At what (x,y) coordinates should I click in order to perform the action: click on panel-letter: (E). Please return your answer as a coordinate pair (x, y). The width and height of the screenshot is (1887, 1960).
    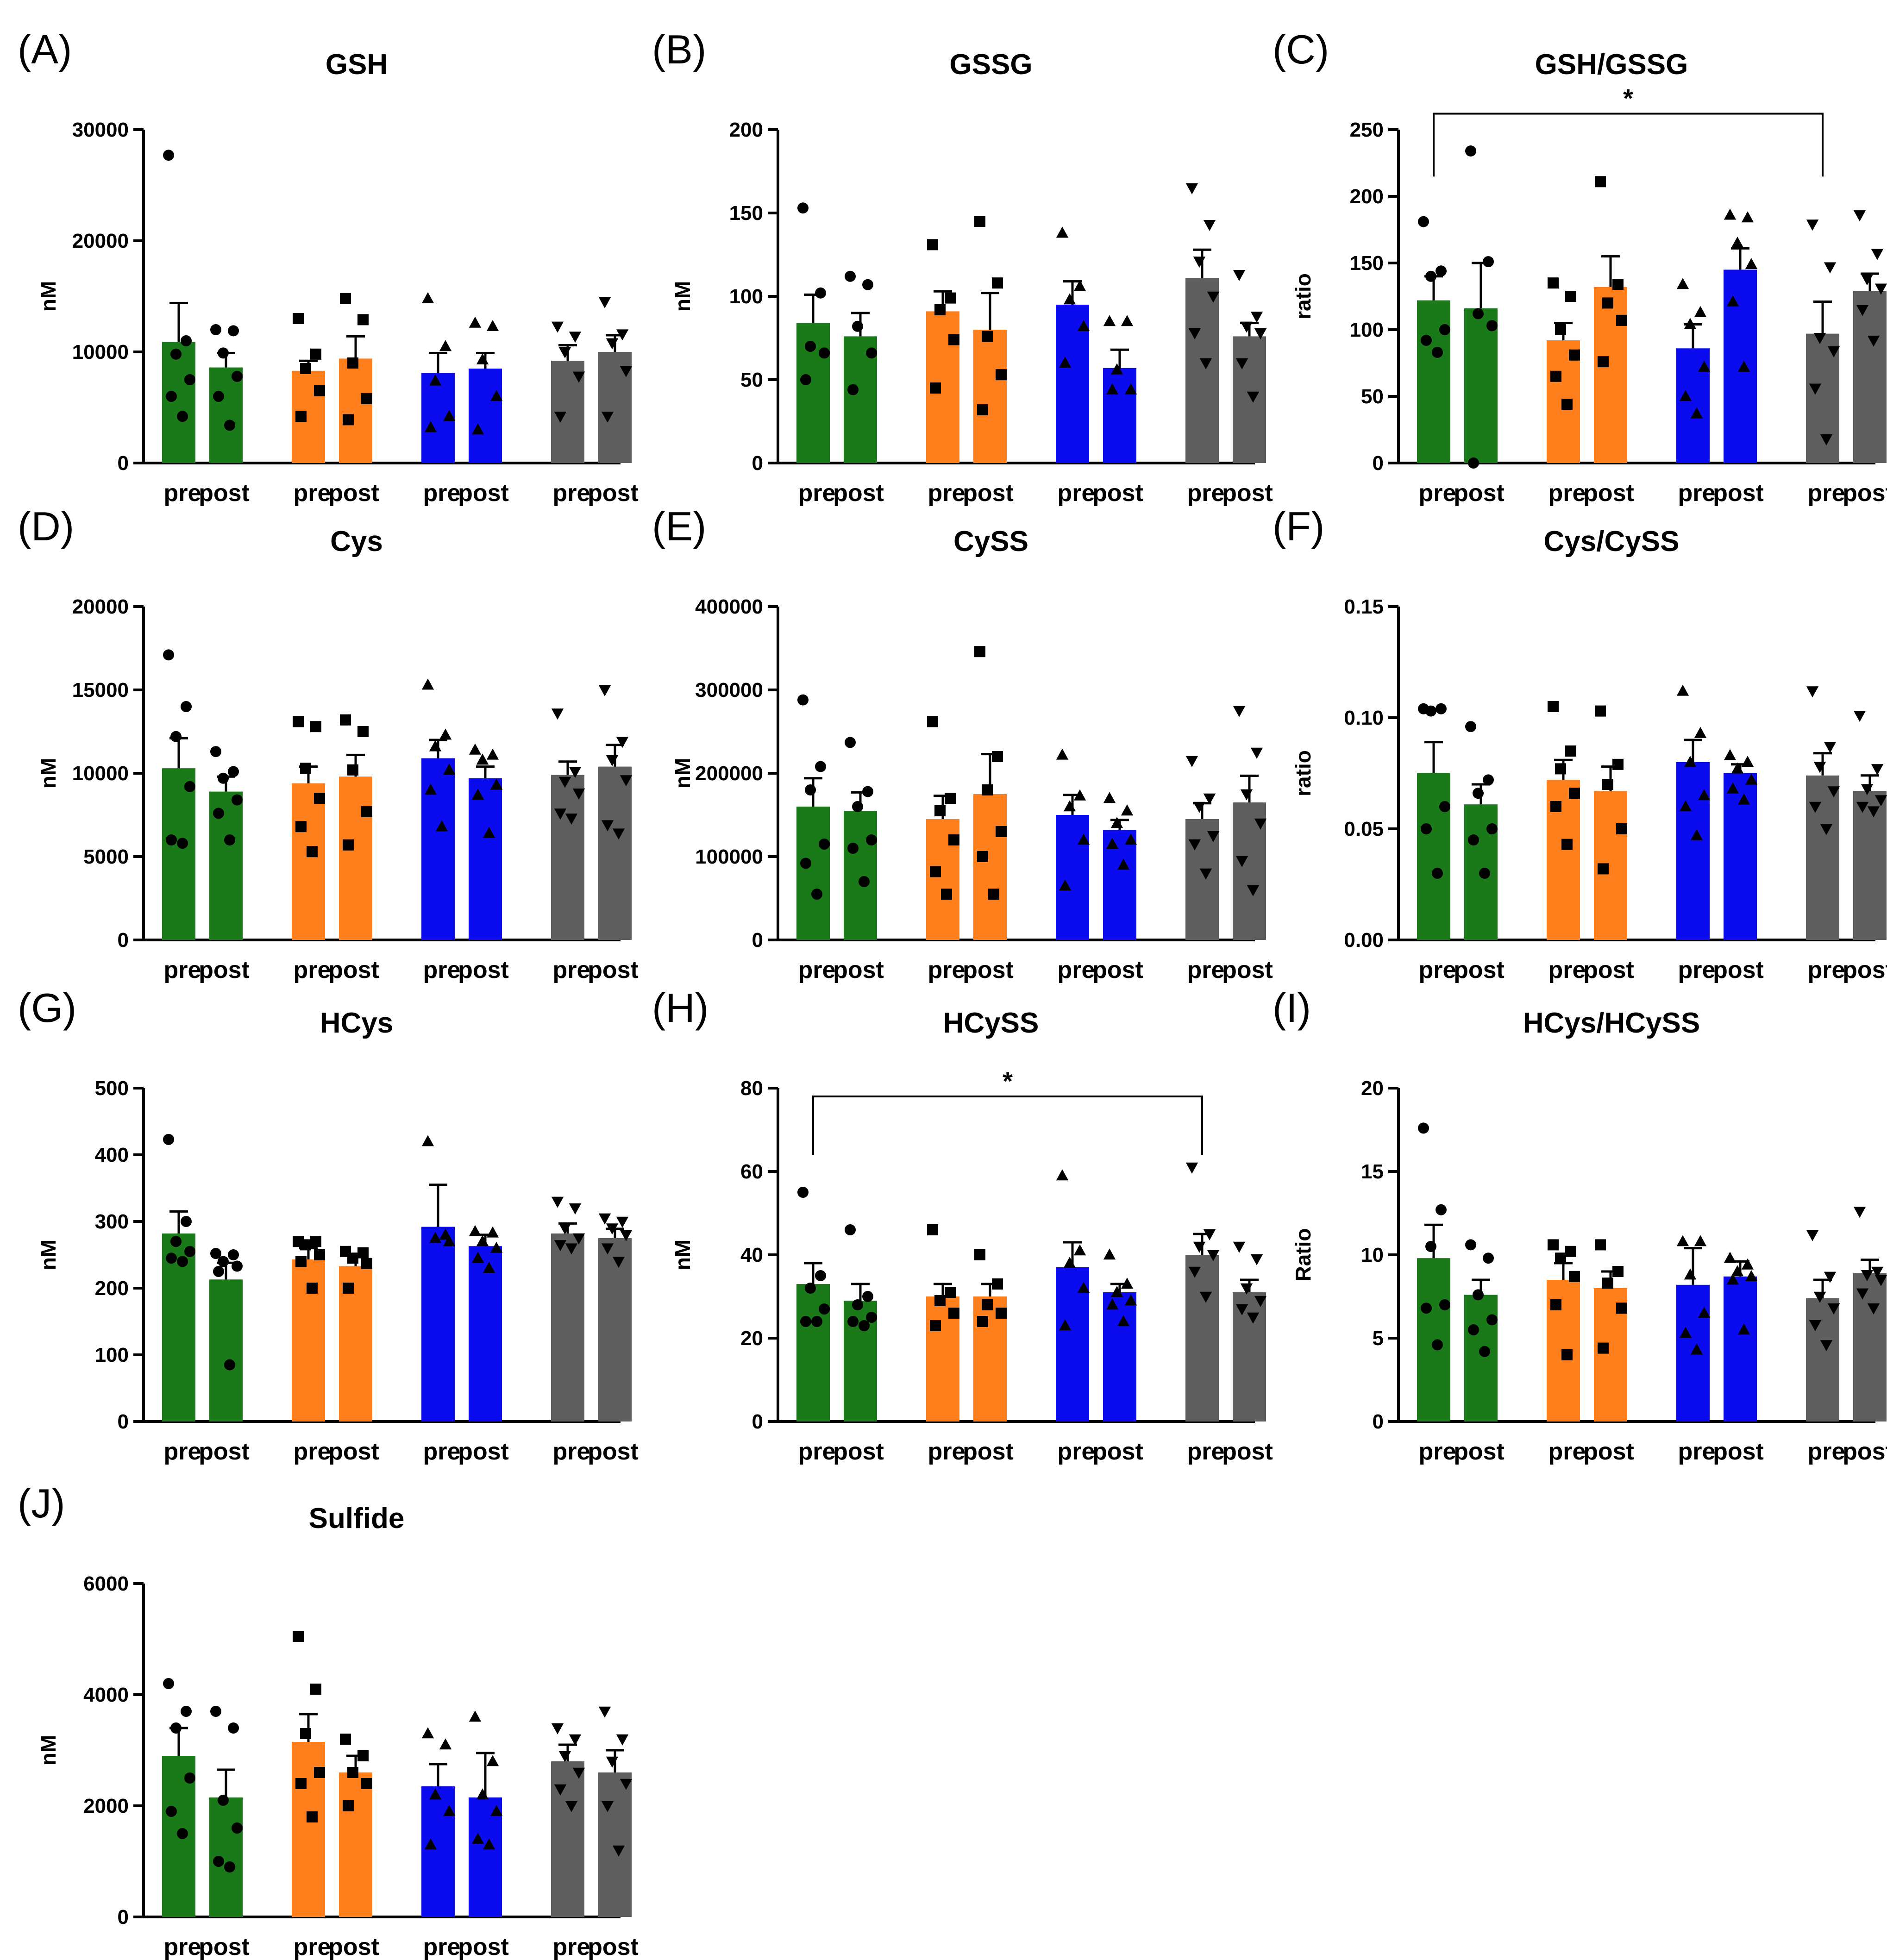
    Looking at the image, I should click on (679, 526).